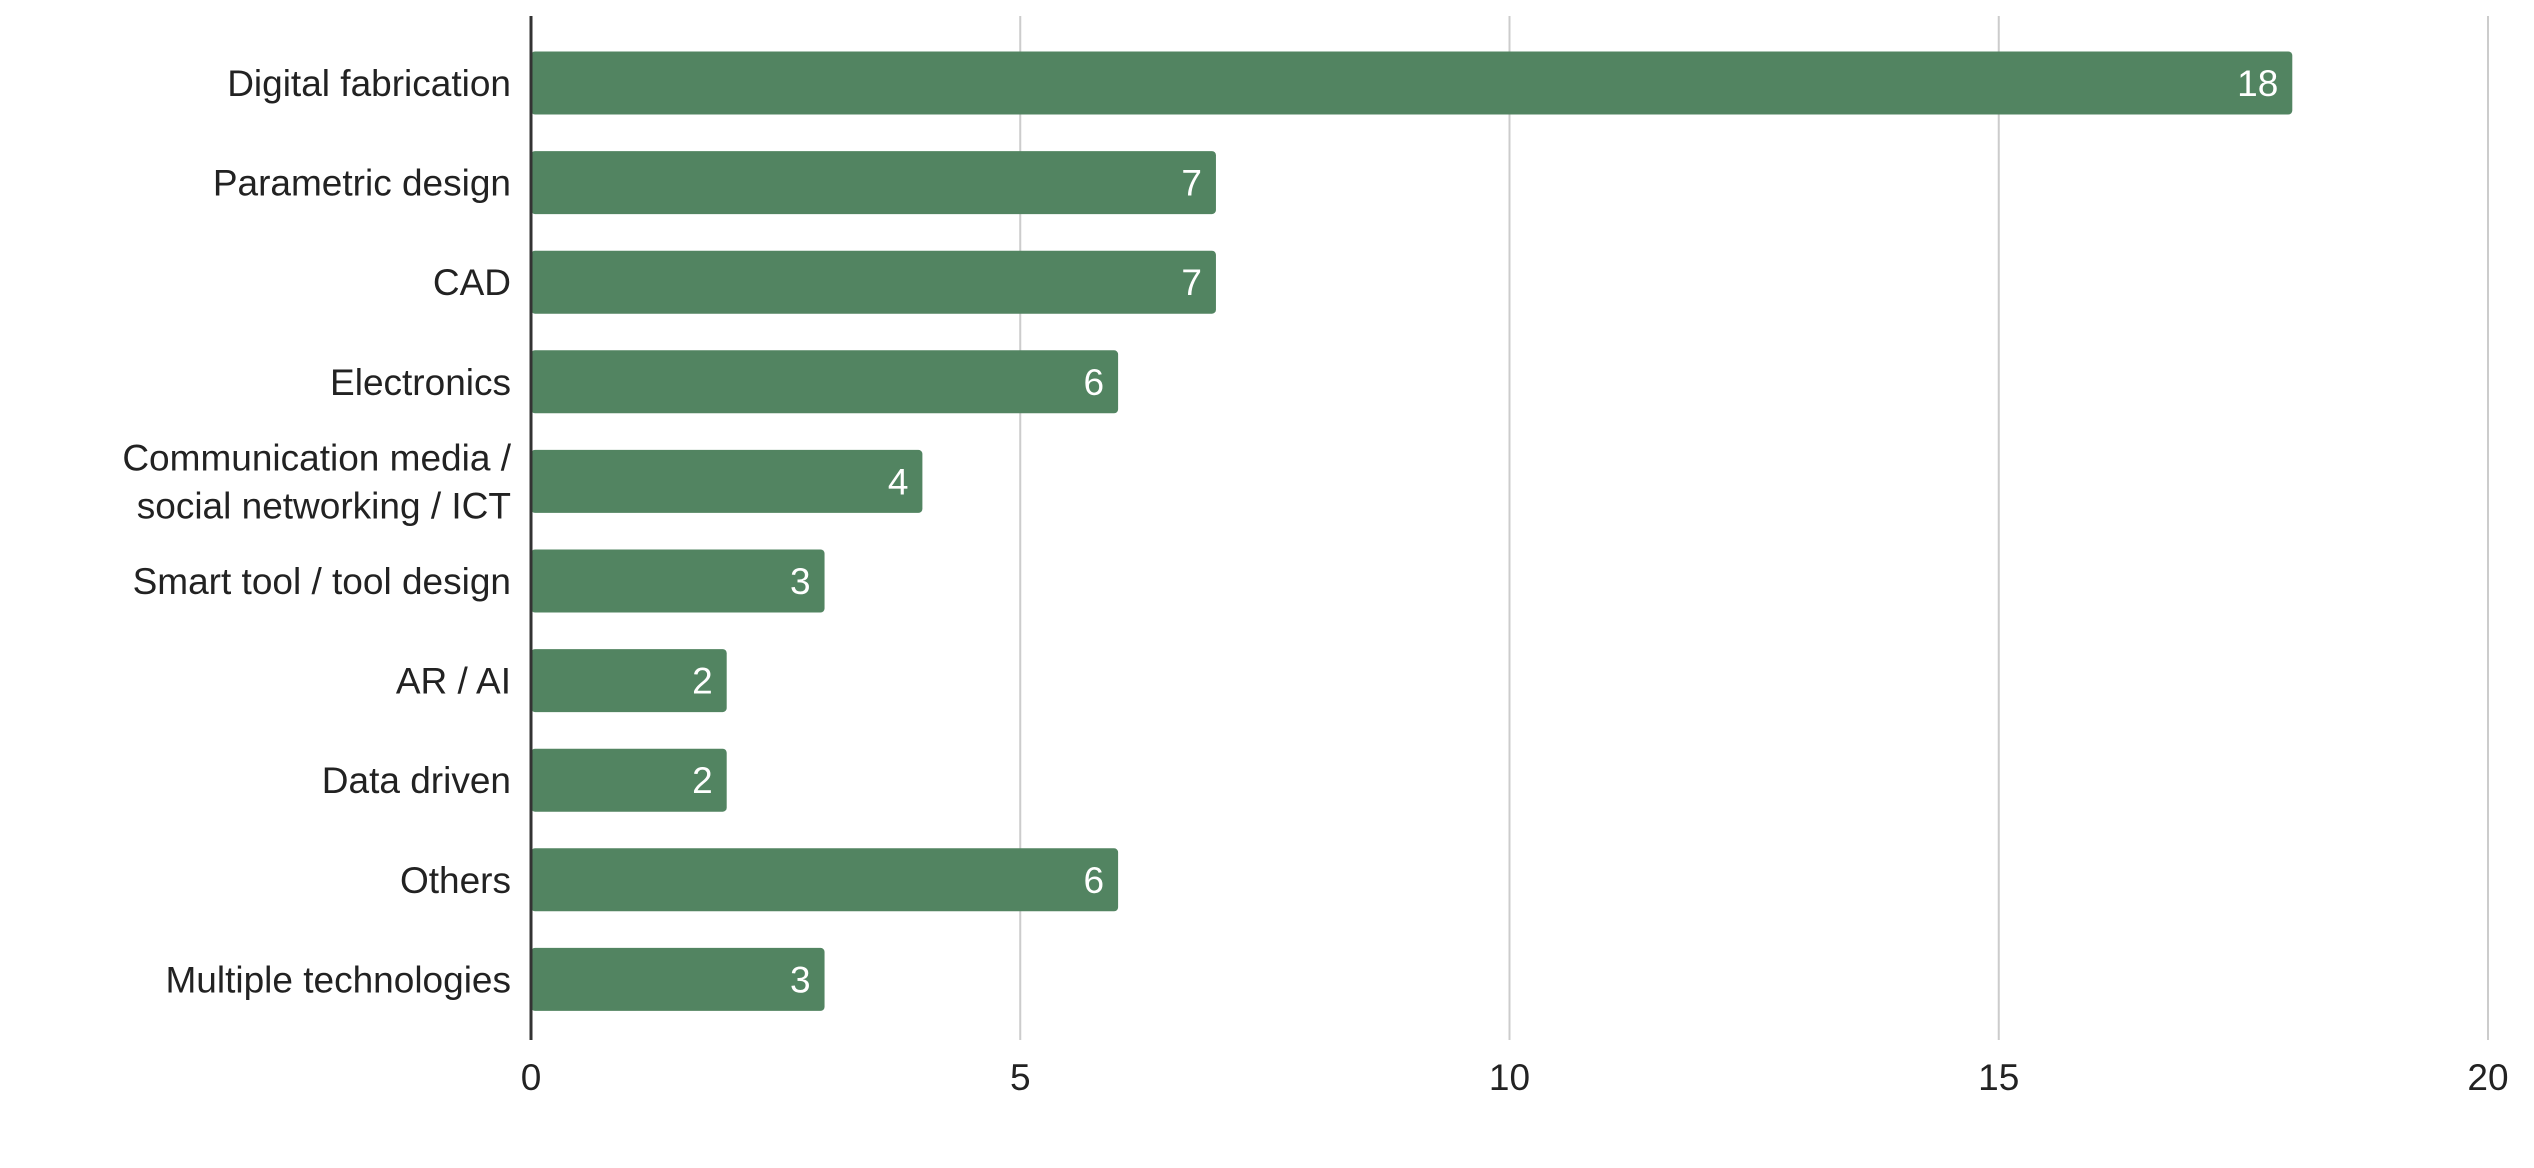 The height and width of the screenshot is (1168, 2534). What do you see at coordinates (338, 979) in the screenshot?
I see `category-label: Multiple technologies` at bounding box center [338, 979].